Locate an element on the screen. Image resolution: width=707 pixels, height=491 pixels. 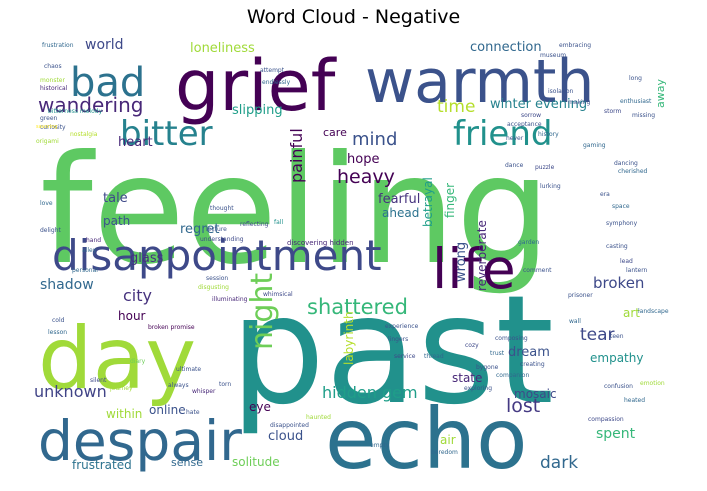
word-air: air is located at coordinates (448, 440).